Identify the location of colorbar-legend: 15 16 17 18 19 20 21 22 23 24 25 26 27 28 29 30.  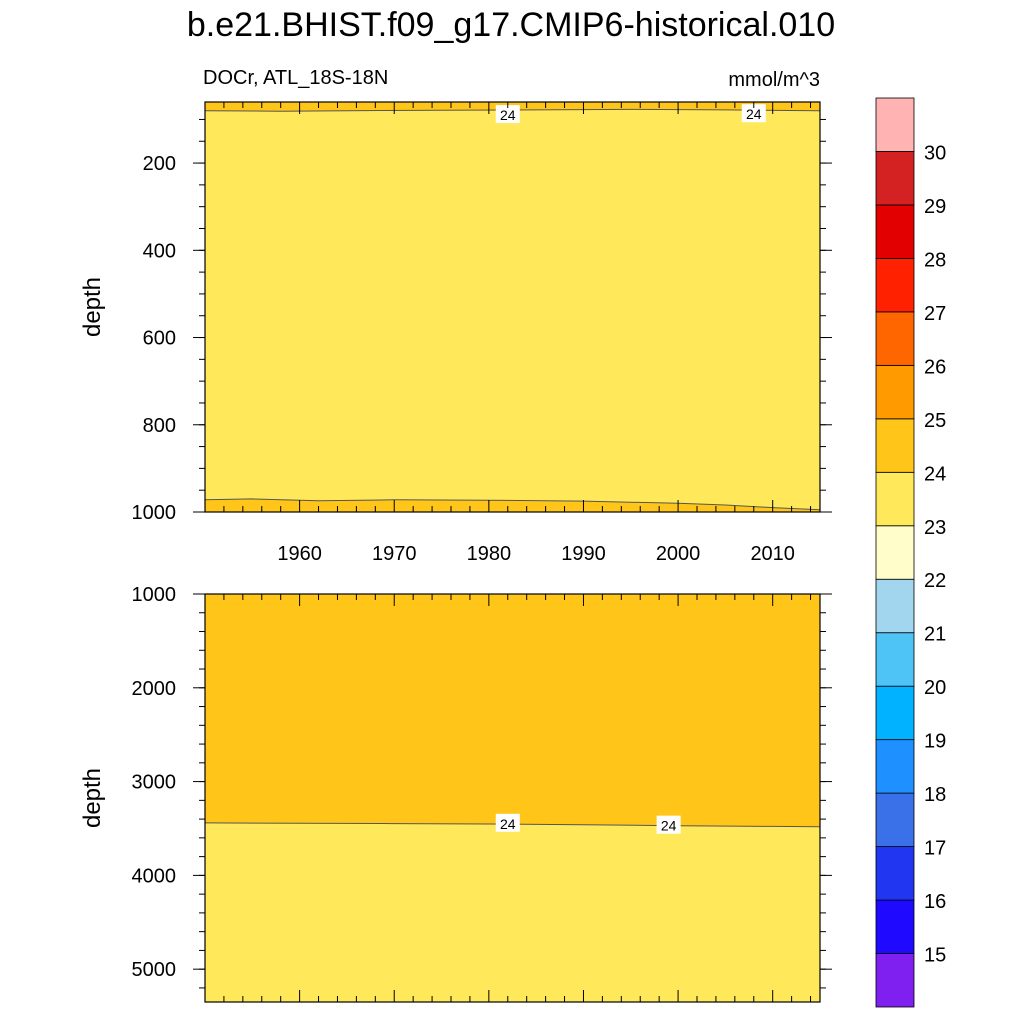
(910, 552).